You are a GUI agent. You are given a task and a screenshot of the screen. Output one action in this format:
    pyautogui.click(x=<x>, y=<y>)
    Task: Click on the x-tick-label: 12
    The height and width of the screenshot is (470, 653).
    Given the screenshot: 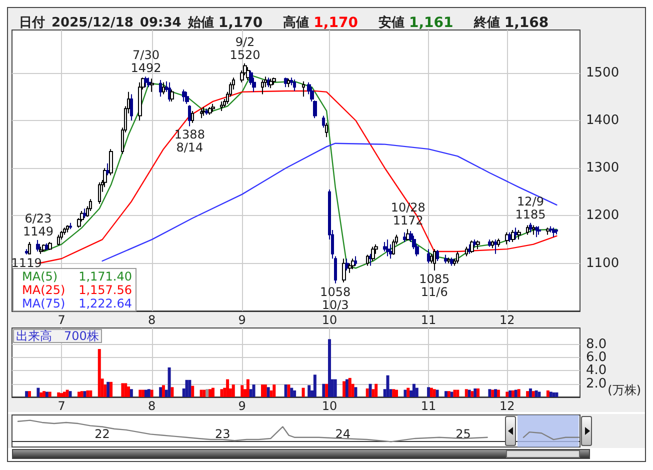 What is the action you would take?
    pyautogui.click(x=507, y=406)
    